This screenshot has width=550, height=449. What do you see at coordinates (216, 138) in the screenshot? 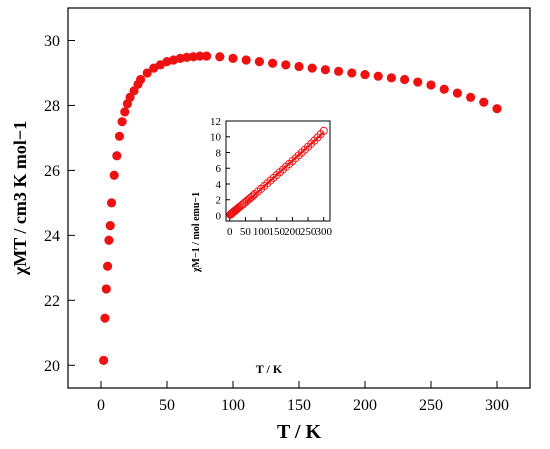
I see `inset-y-tick-label: 10` at bounding box center [216, 138].